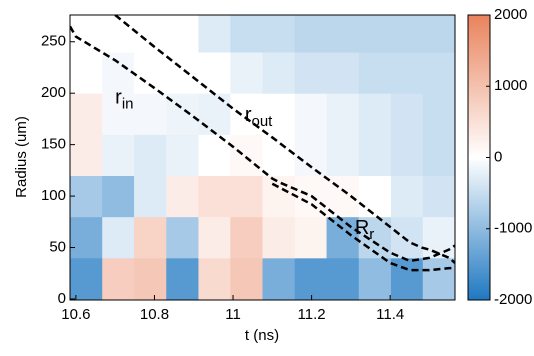 The image size is (534, 356). Describe the element at coordinates (510, 14) in the screenshot. I see `colorbar-tick-label: 2000` at that location.